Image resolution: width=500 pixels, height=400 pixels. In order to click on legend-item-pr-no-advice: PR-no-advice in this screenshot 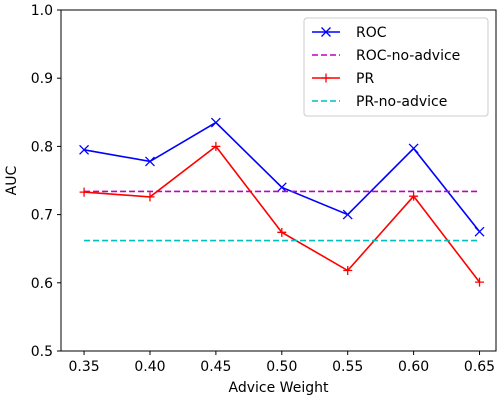, I will do `click(379, 102)`.